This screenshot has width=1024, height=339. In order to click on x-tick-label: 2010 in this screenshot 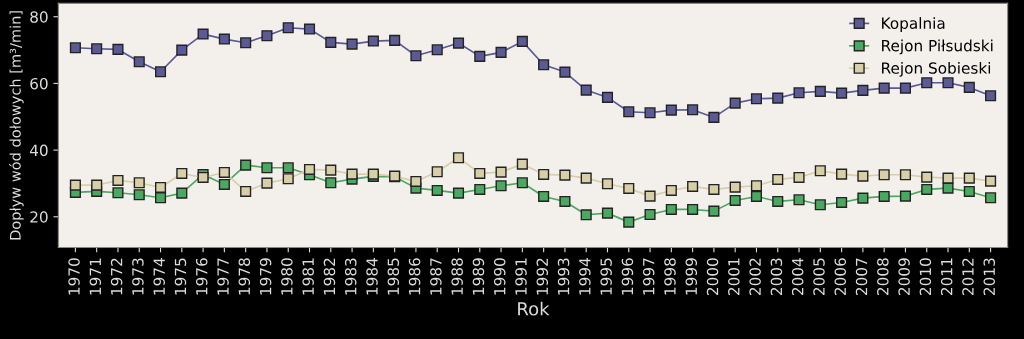, I will do `click(925, 276)`.